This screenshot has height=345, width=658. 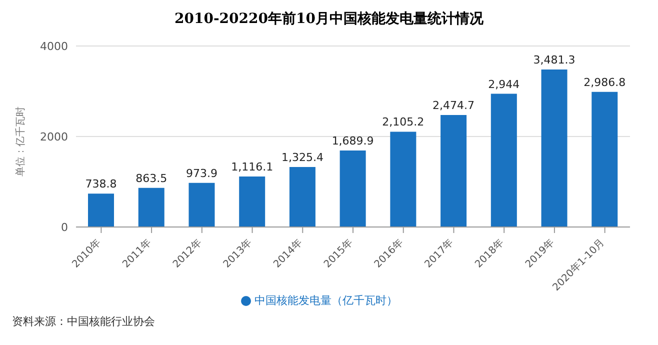 What do you see at coordinates (84, 321) in the screenshot?
I see `text: 资料来源：中国核能行业协会` at bounding box center [84, 321].